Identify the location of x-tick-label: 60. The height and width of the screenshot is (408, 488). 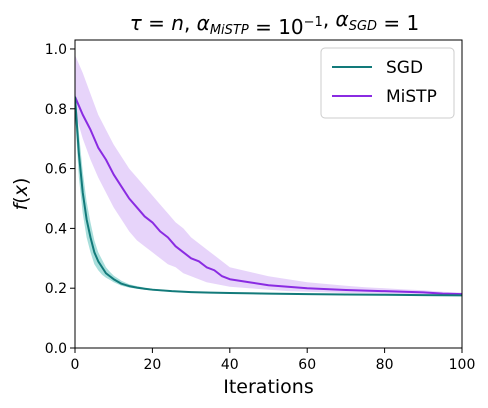
(307, 365).